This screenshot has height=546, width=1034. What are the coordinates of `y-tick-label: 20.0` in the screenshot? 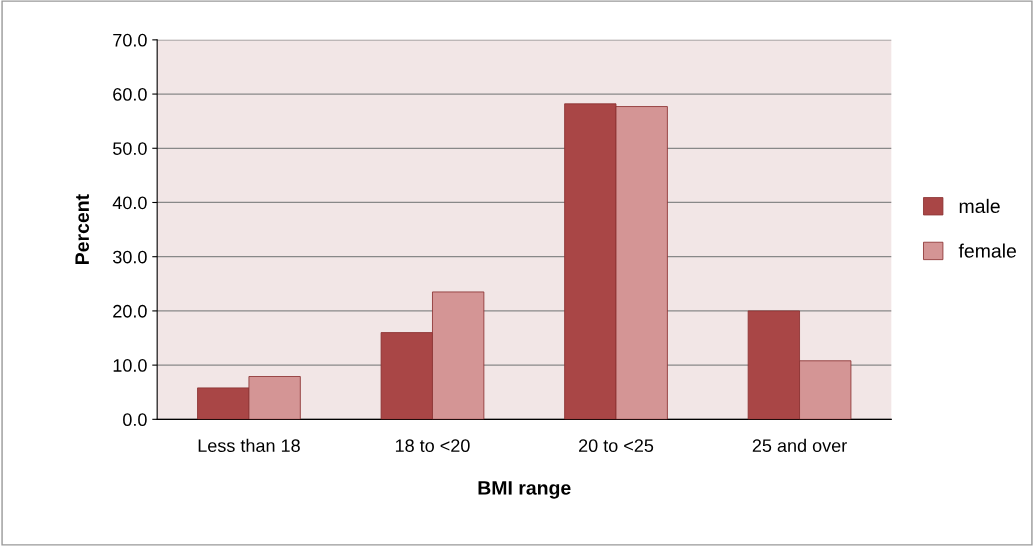 It's located at (130, 311).